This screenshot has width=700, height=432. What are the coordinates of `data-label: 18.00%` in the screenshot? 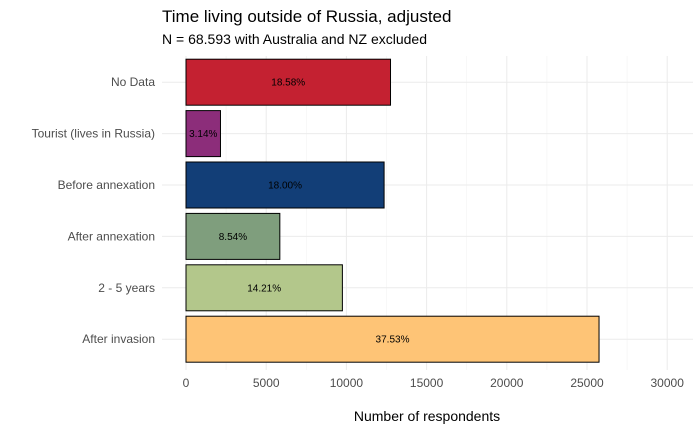 It's located at (285, 186).